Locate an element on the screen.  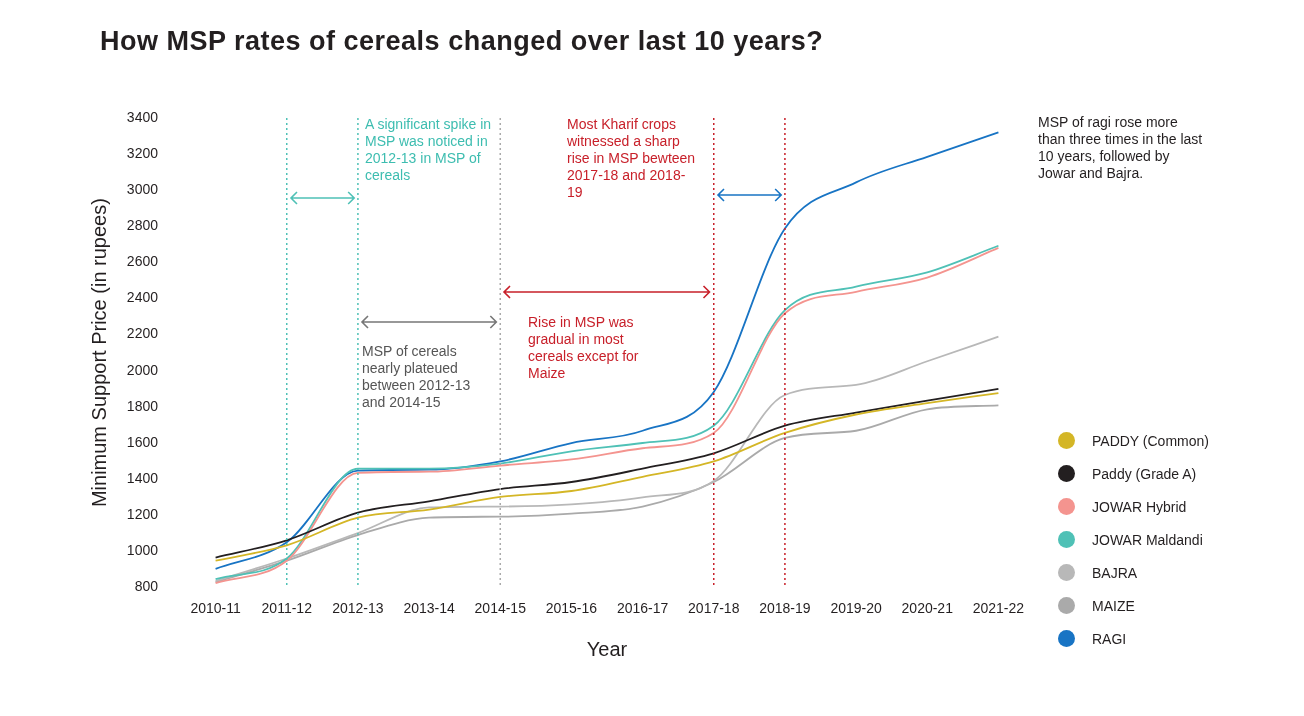
y-tick-label: 1000 is located at coordinates (142, 549).